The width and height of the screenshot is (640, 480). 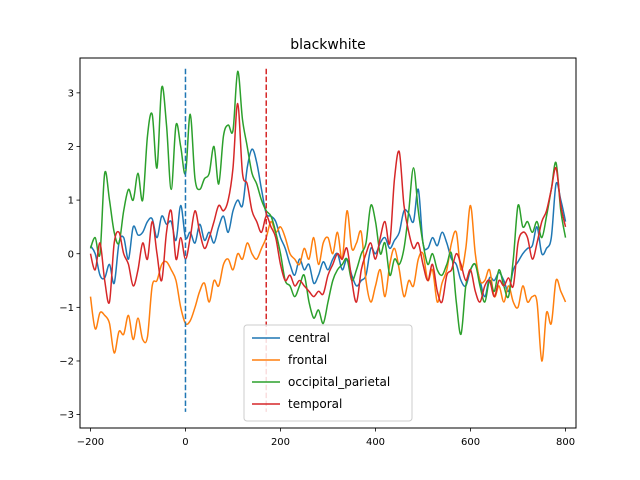 I want to click on y-tick-label: 0, so click(x=71, y=254).